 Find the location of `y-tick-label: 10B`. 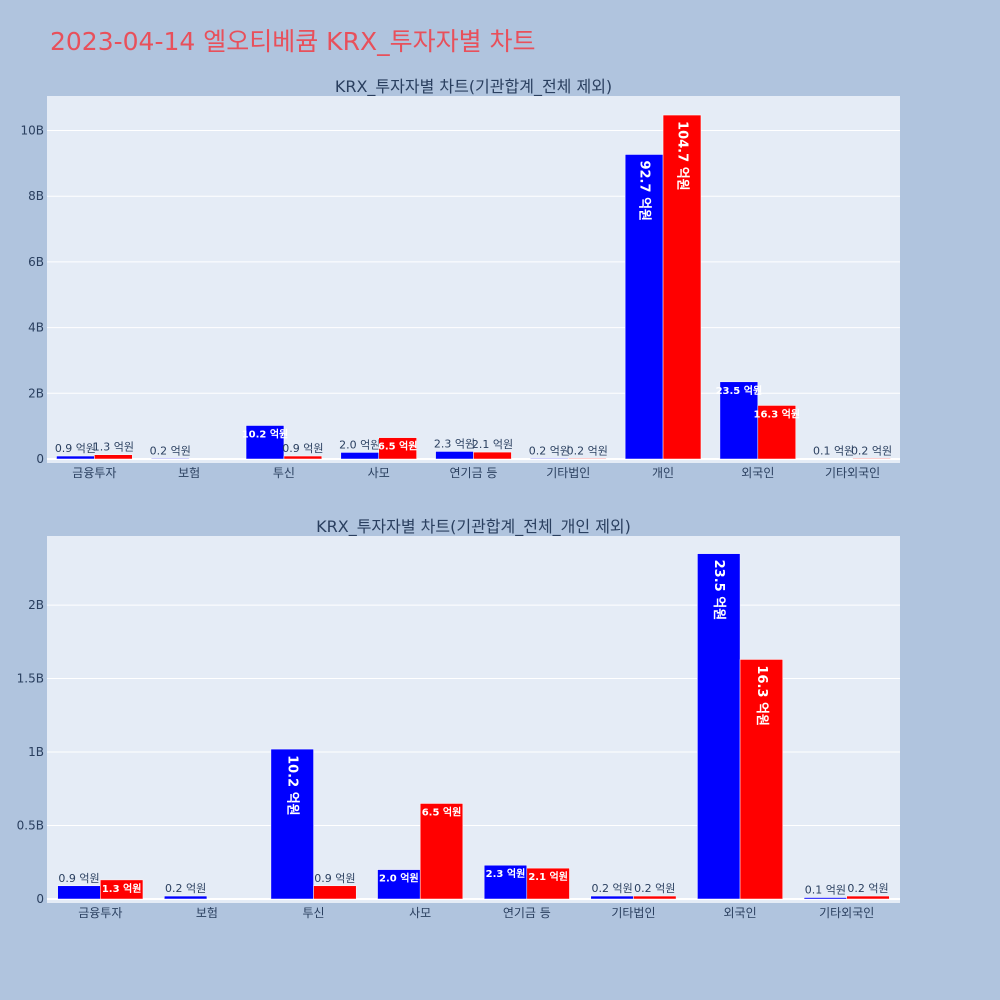

y-tick-label: 10B is located at coordinates (32, 130).